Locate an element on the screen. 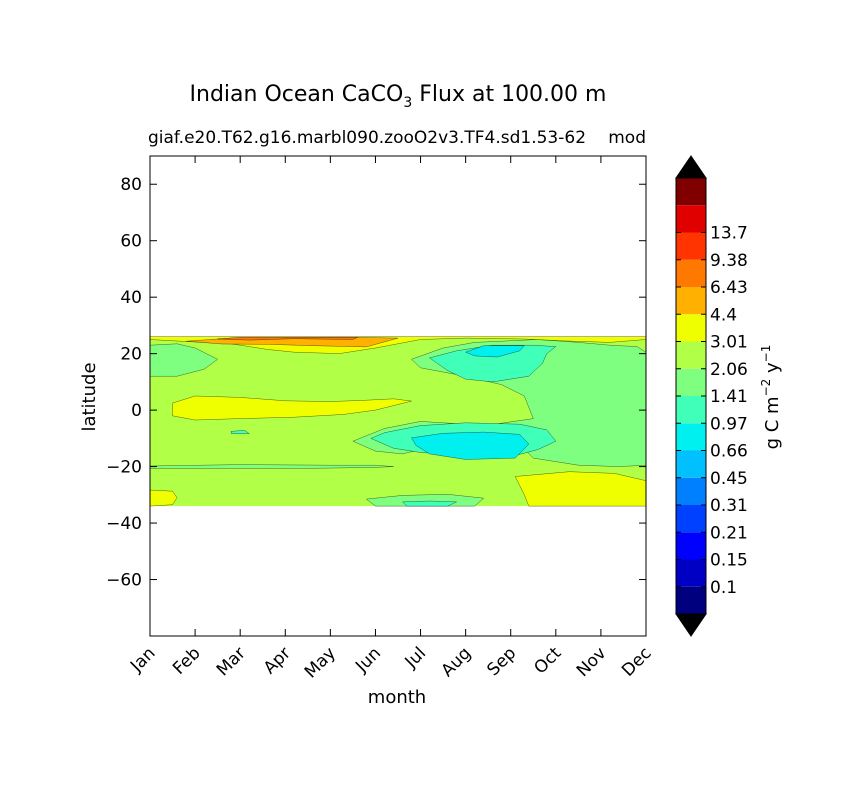 The width and height of the screenshot is (864, 788). chart-title: Indian Ocean CaCO3 Flux at 100.00 m is located at coordinates (398, 96).